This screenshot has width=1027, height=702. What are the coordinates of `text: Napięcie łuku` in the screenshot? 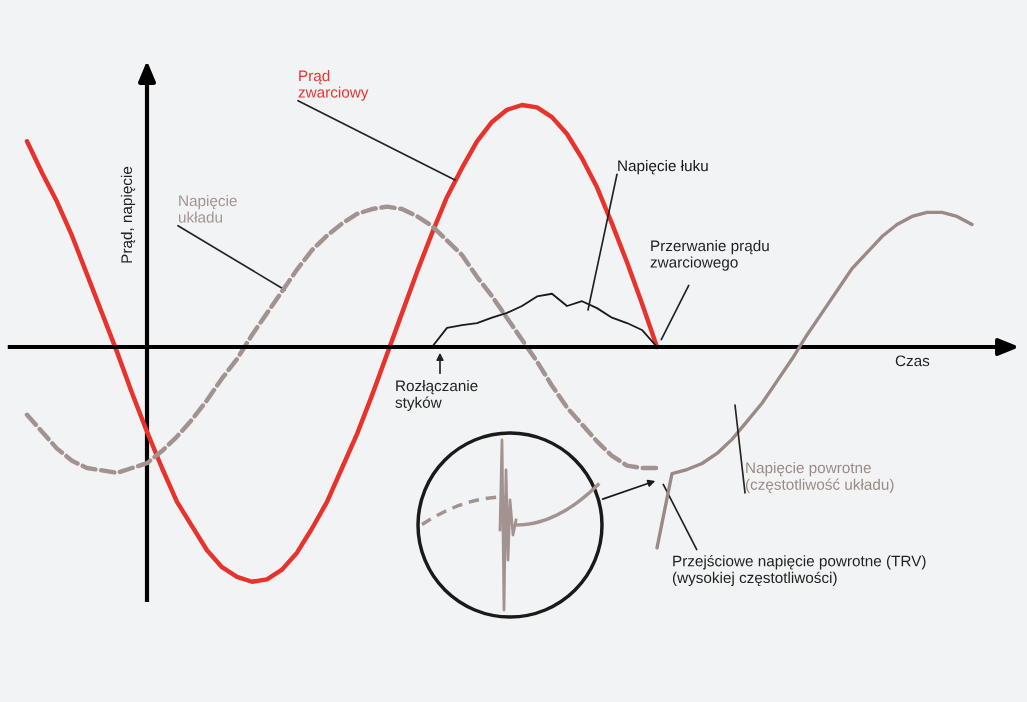 It's located at (663, 167).